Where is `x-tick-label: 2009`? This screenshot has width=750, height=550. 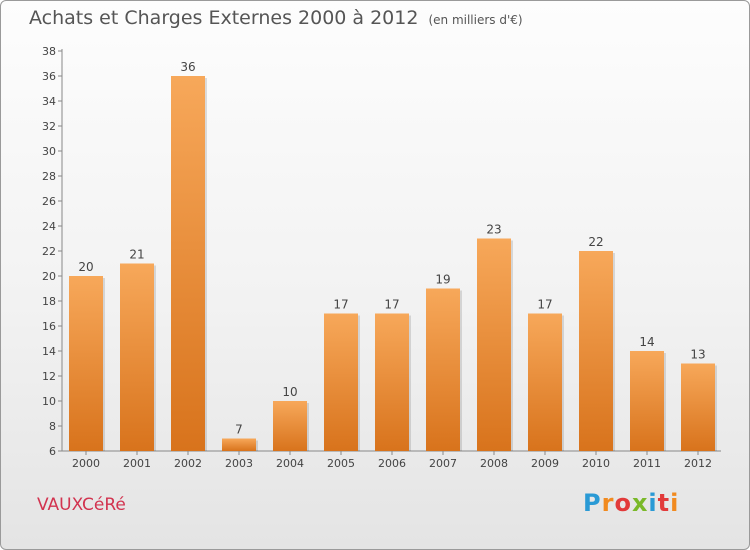
x-tick-label: 2009 is located at coordinates (545, 463).